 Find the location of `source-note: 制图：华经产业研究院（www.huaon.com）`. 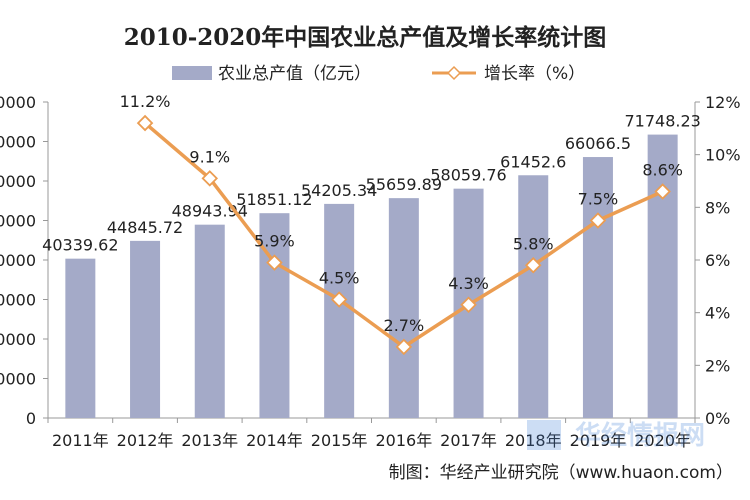

source-note: 制图：华经产业研究院（www.huaon.com） is located at coordinates (561, 473).